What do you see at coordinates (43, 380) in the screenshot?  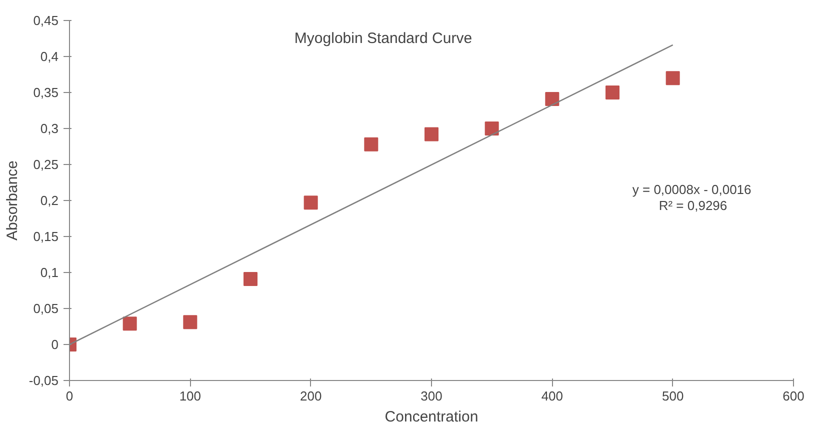 I see `y-tick-label: -0,05` at bounding box center [43, 380].